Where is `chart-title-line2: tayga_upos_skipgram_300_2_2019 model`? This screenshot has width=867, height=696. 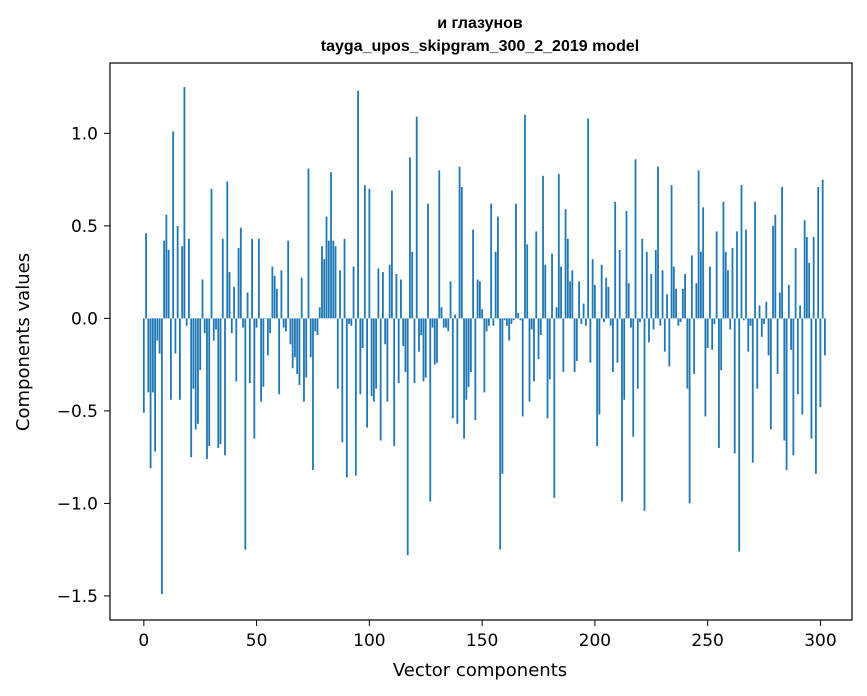
chart-title-line2: tayga_upos_skipgram_300_2_2019 model is located at coordinates (480, 46).